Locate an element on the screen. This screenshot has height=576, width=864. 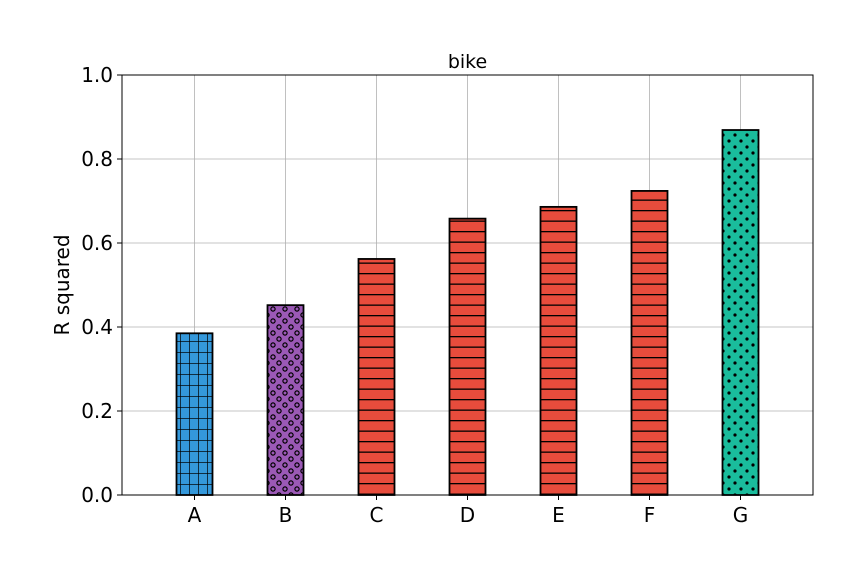
y-tick-label: 0.0 is located at coordinates (97, 495).